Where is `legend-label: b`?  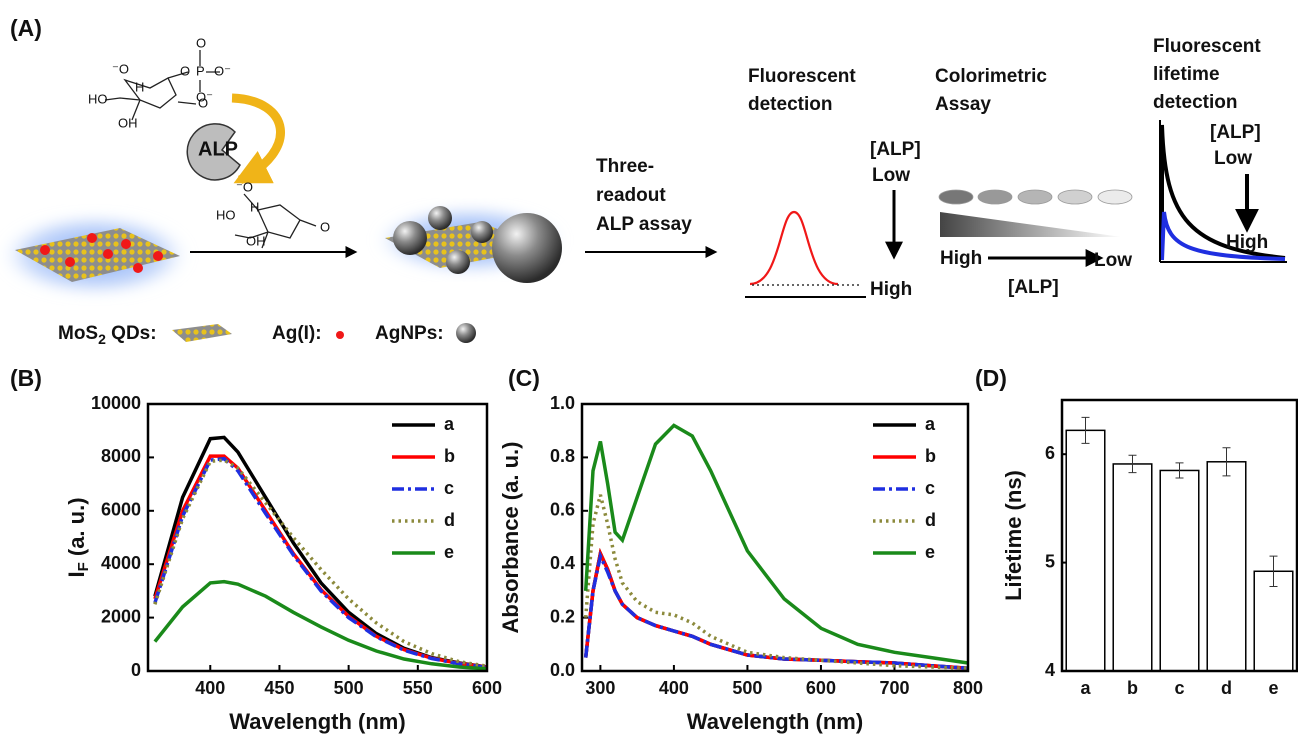
legend-label: b is located at coordinates (930, 456).